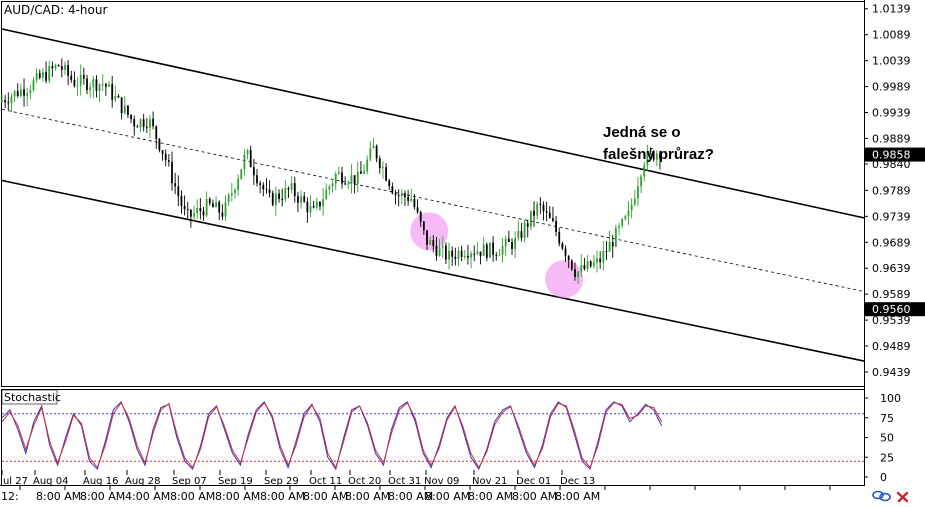 This screenshot has width=925, height=507. I want to click on close-icon, so click(902, 497).